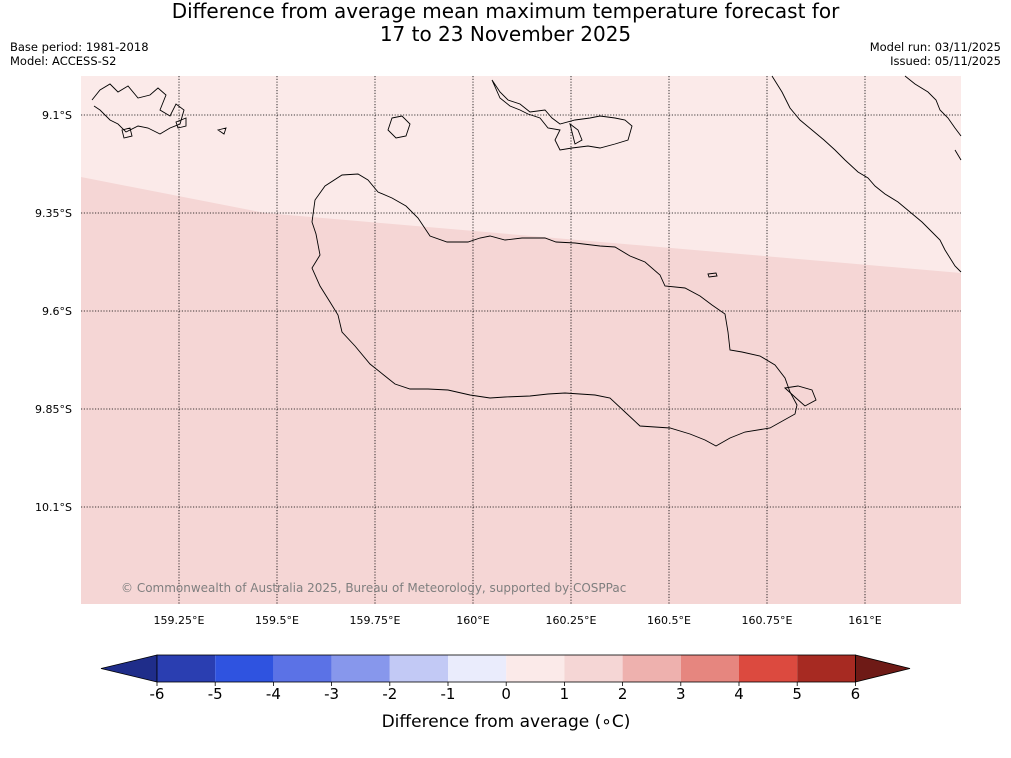  Describe the element at coordinates (157, 694) in the screenshot. I see `colorbar-tick-label: -6` at that location.